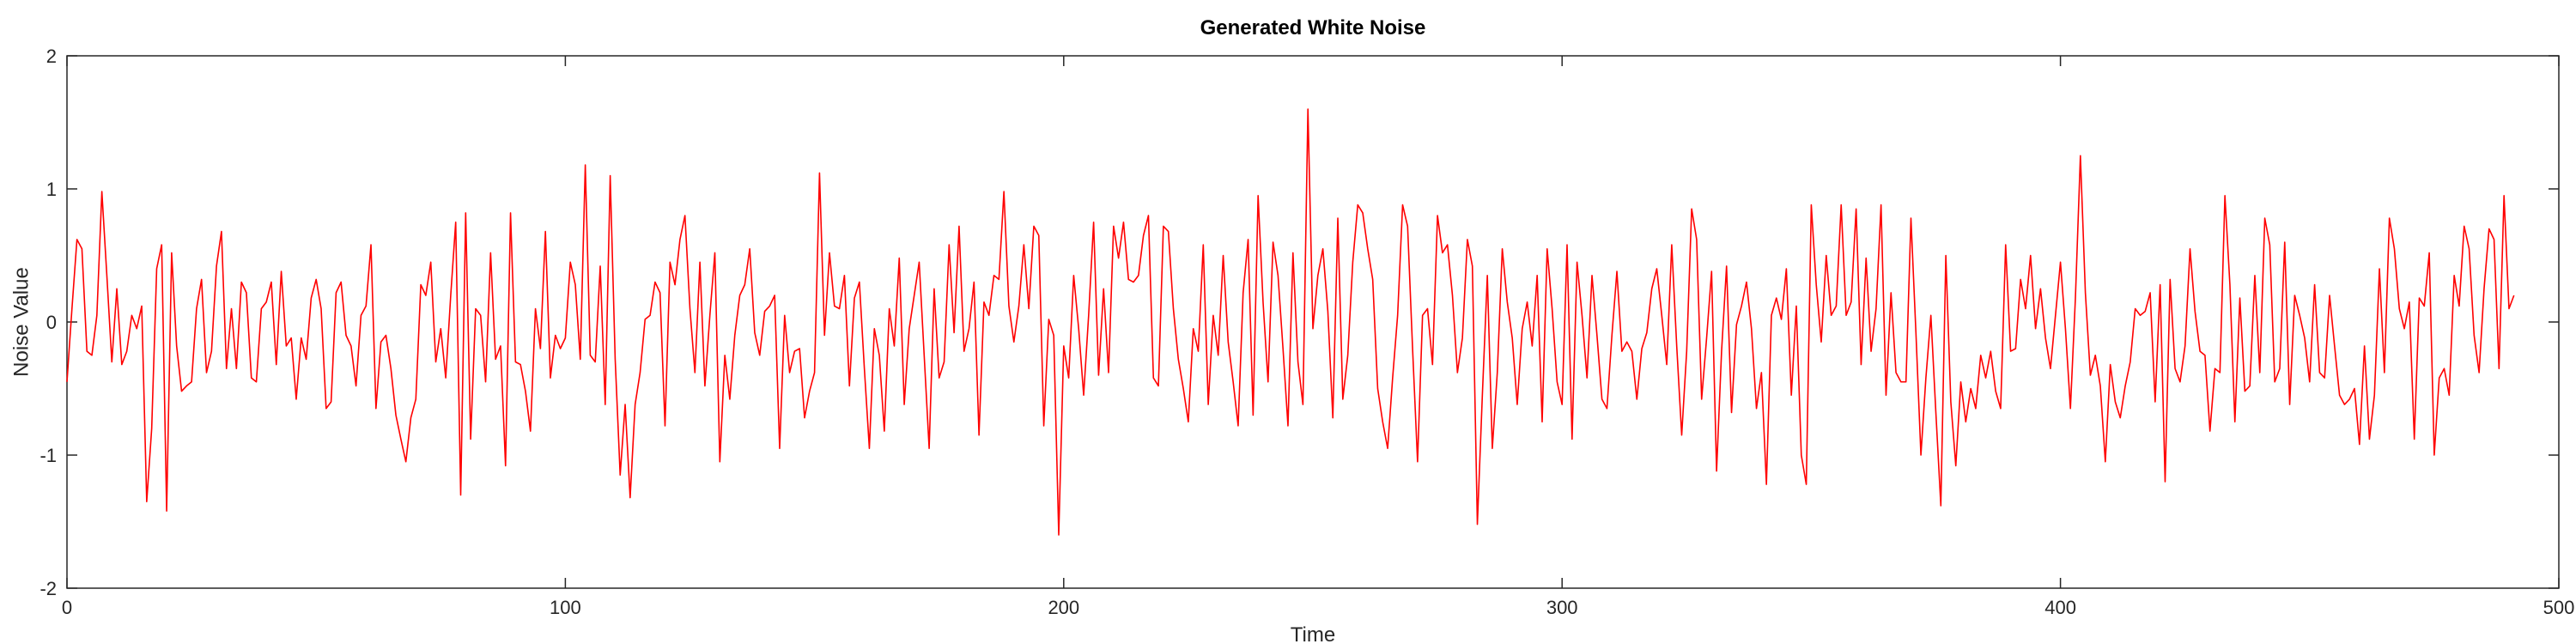 Image resolution: width=2576 pixels, height=644 pixels. Describe the element at coordinates (21, 322) in the screenshot. I see `y-axis-label: Noise Value` at that location.